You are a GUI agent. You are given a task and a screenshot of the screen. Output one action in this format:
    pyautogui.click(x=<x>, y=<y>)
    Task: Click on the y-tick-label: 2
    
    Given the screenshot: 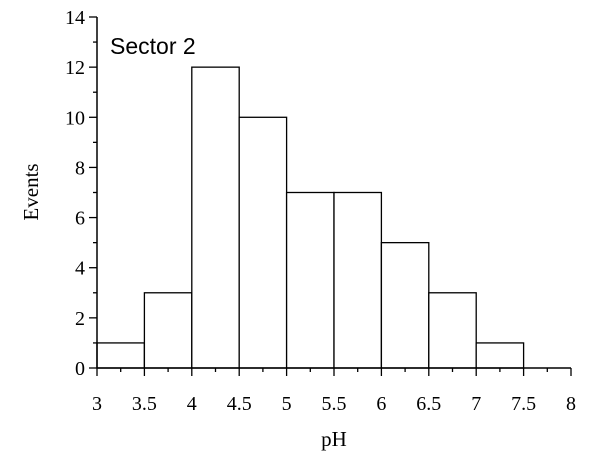 What is the action you would take?
    pyautogui.click(x=80, y=319)
    